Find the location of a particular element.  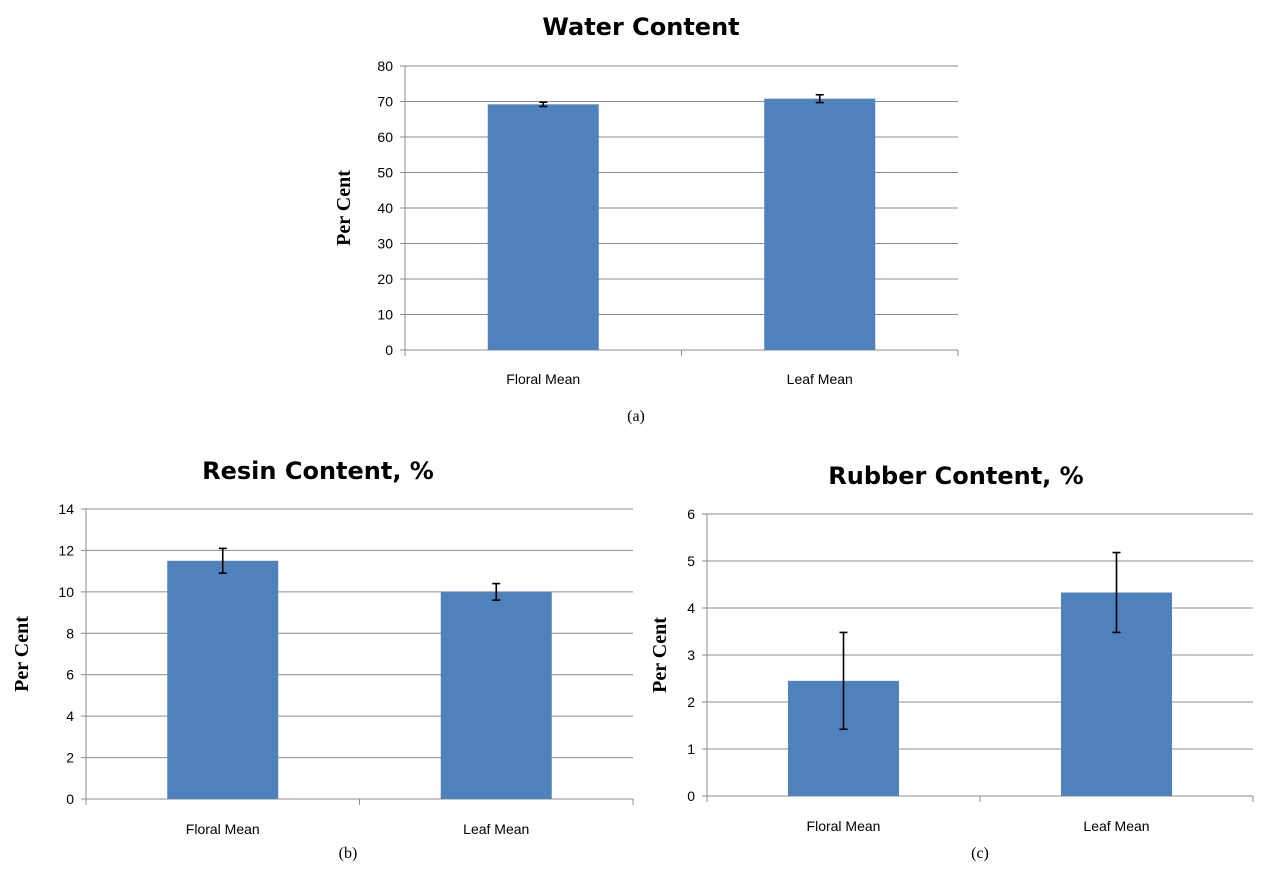

y-tick-label: 60 is located at coordinates (385, 137).